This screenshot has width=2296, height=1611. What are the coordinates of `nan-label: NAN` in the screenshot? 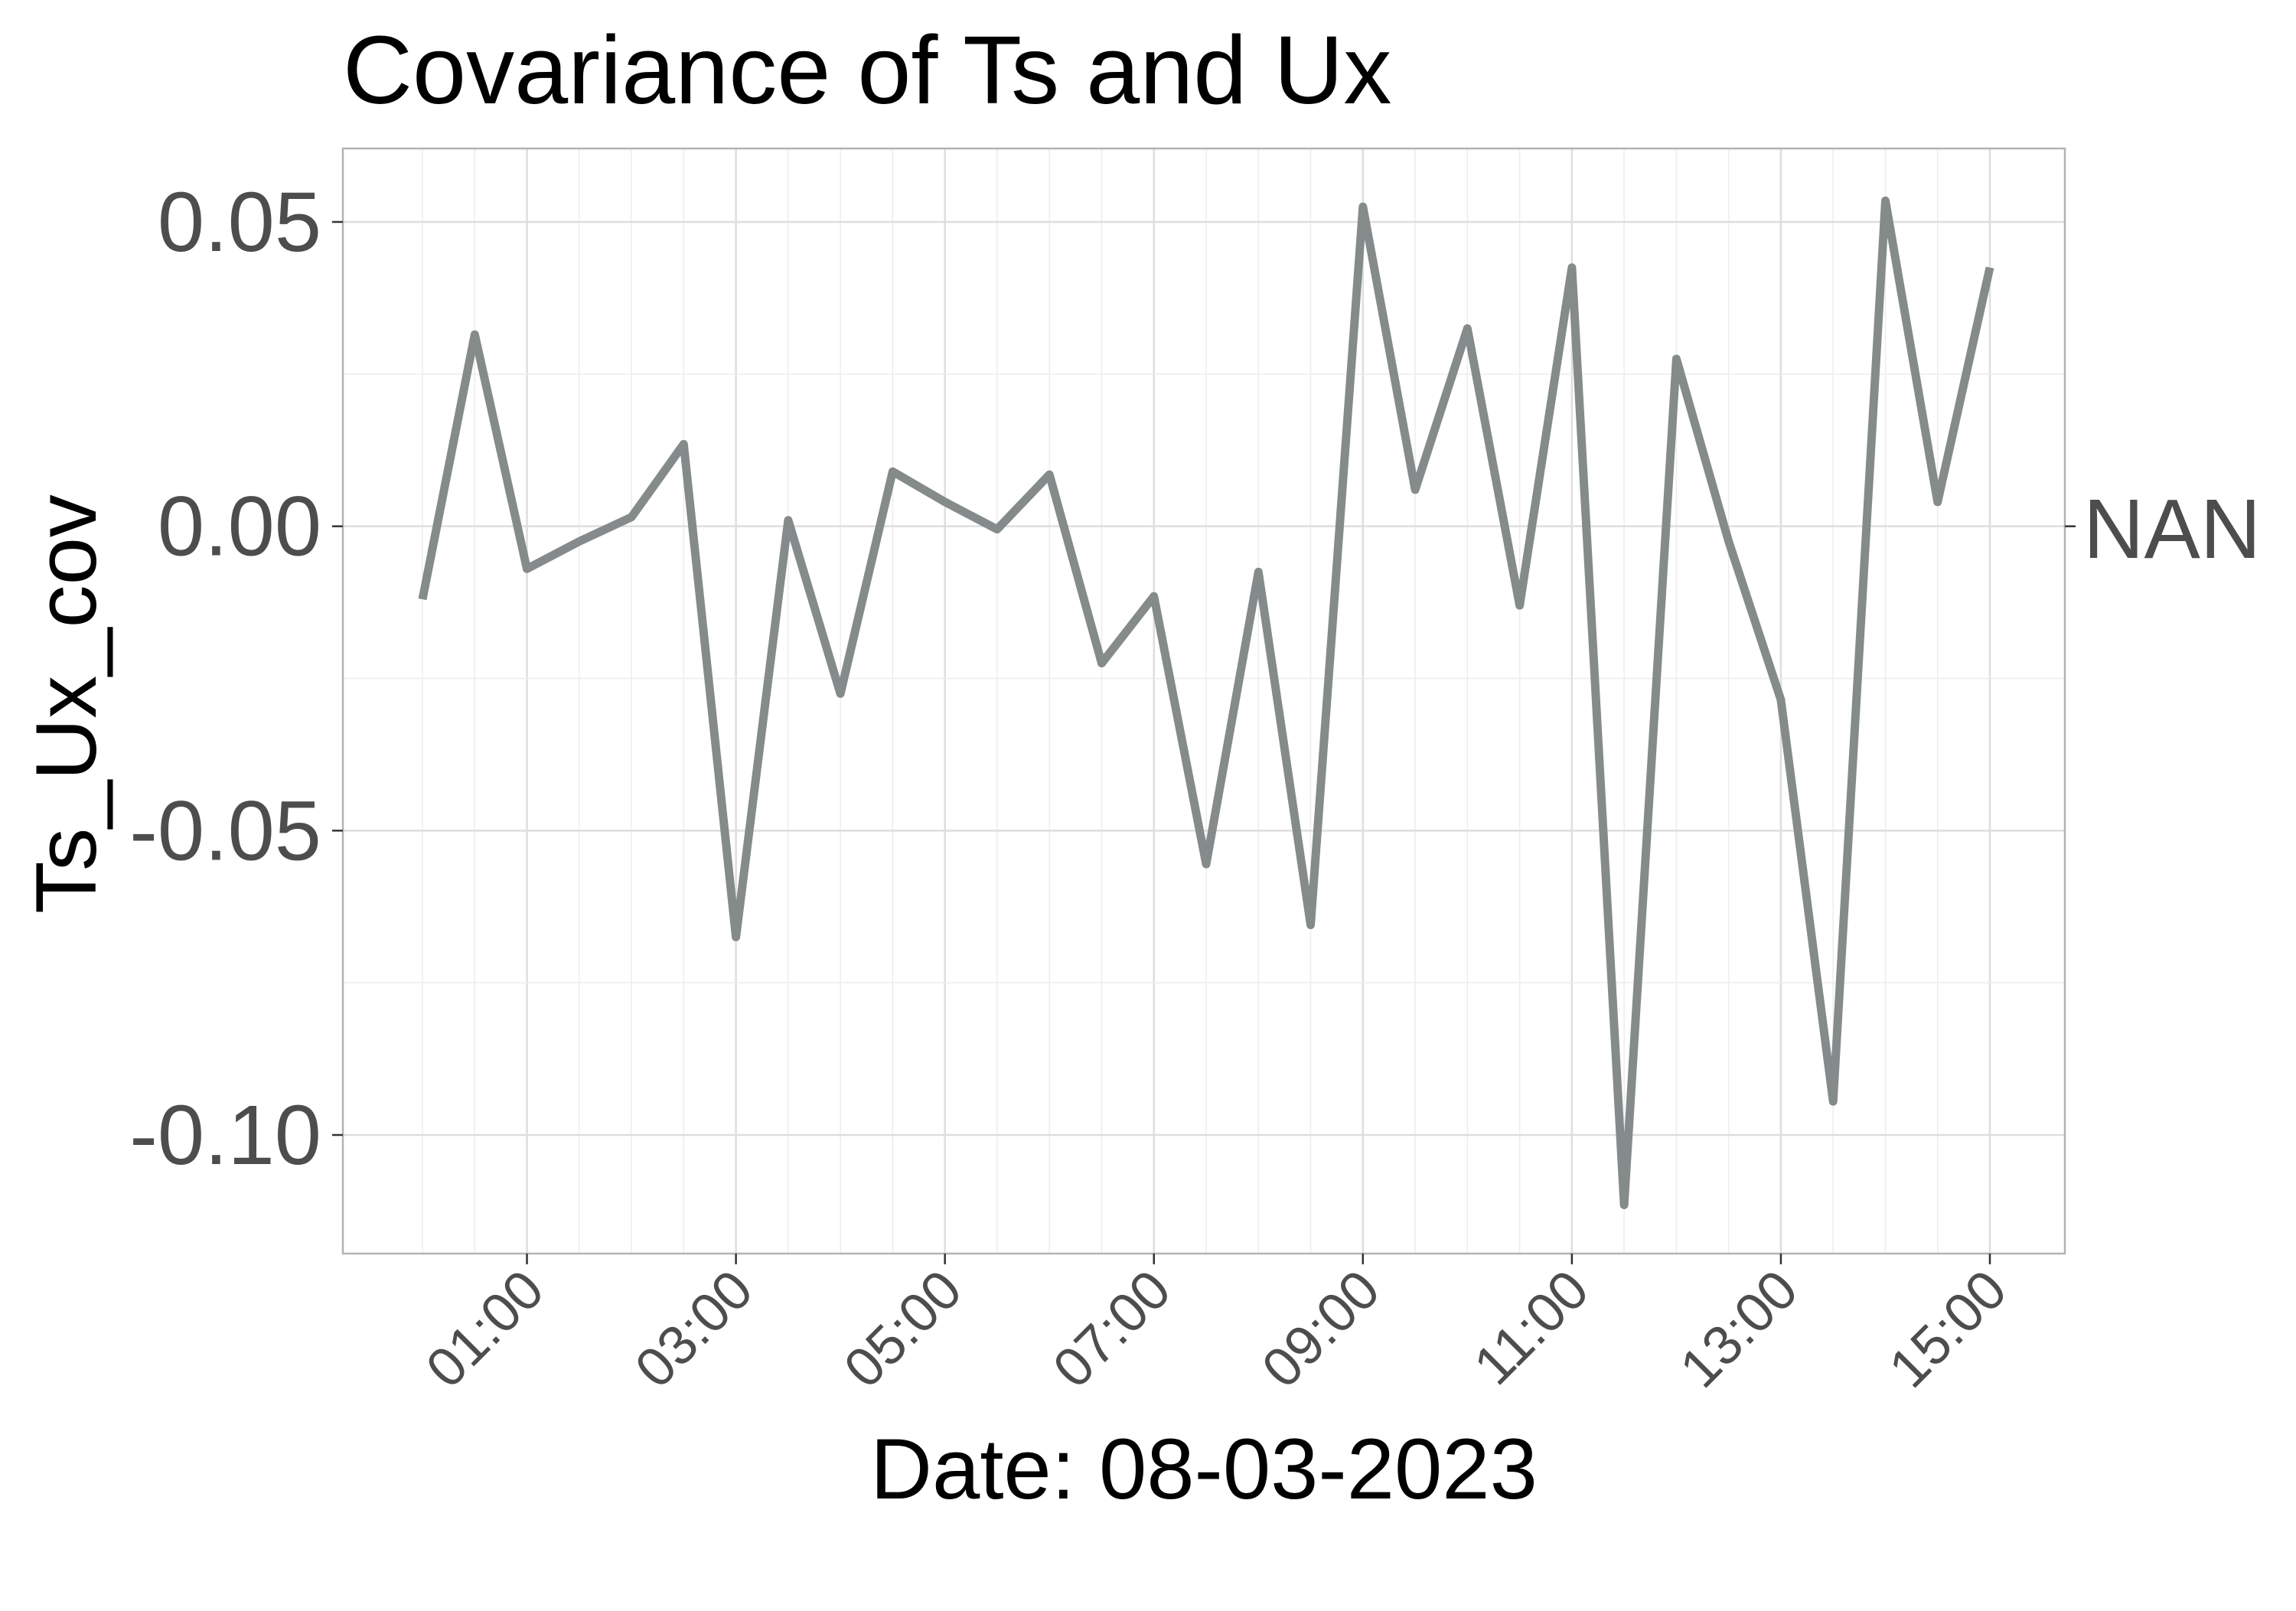 It's located at (2172, 529).